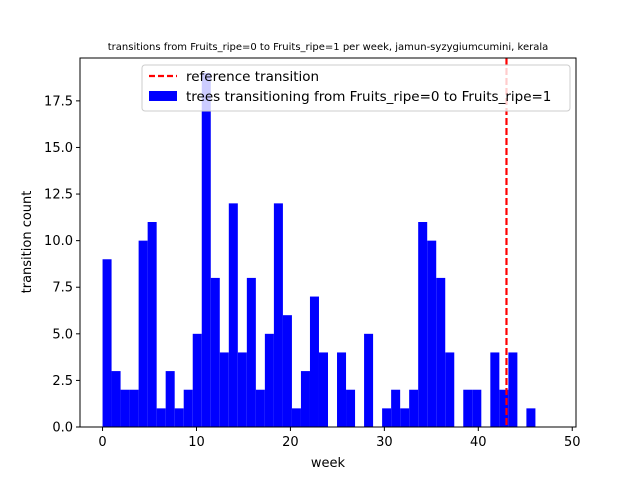  What do you see at coordinates (62, 265) in the screenshot?
I see `y-axis-ticks: 0.0 2.5 5.0 7.5 10.0 12.5 15.0 17.5` at bounding box center [62, 265].